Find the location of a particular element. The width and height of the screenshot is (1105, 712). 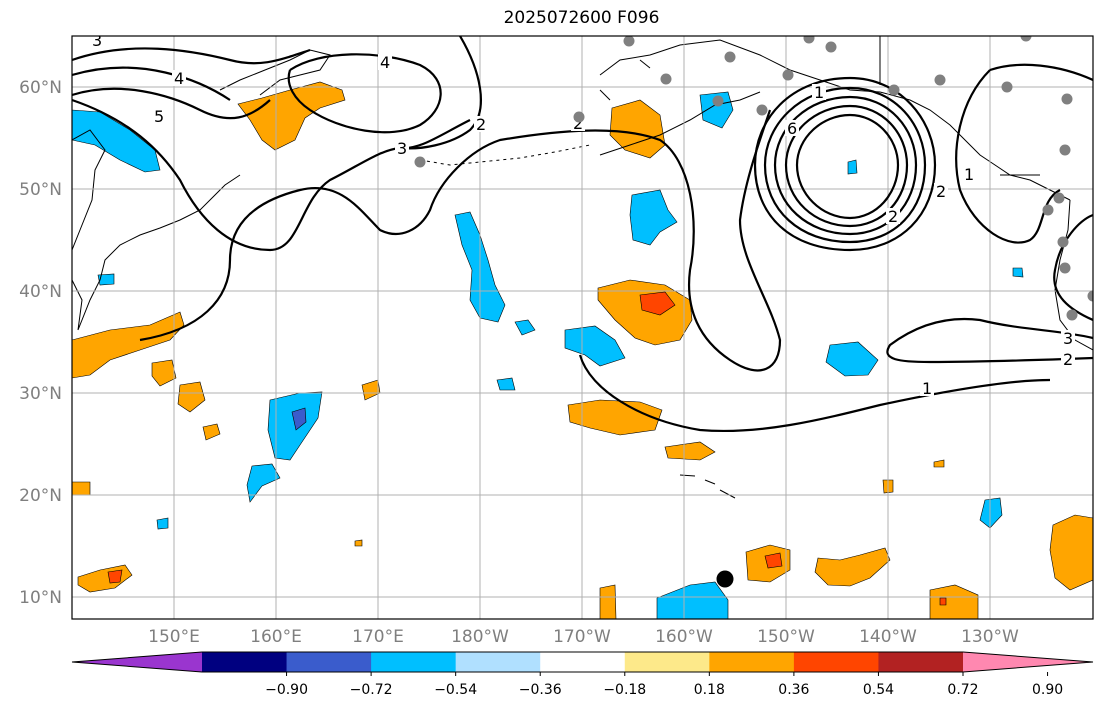

contour-4-loop is located at coordinates (364, 93).